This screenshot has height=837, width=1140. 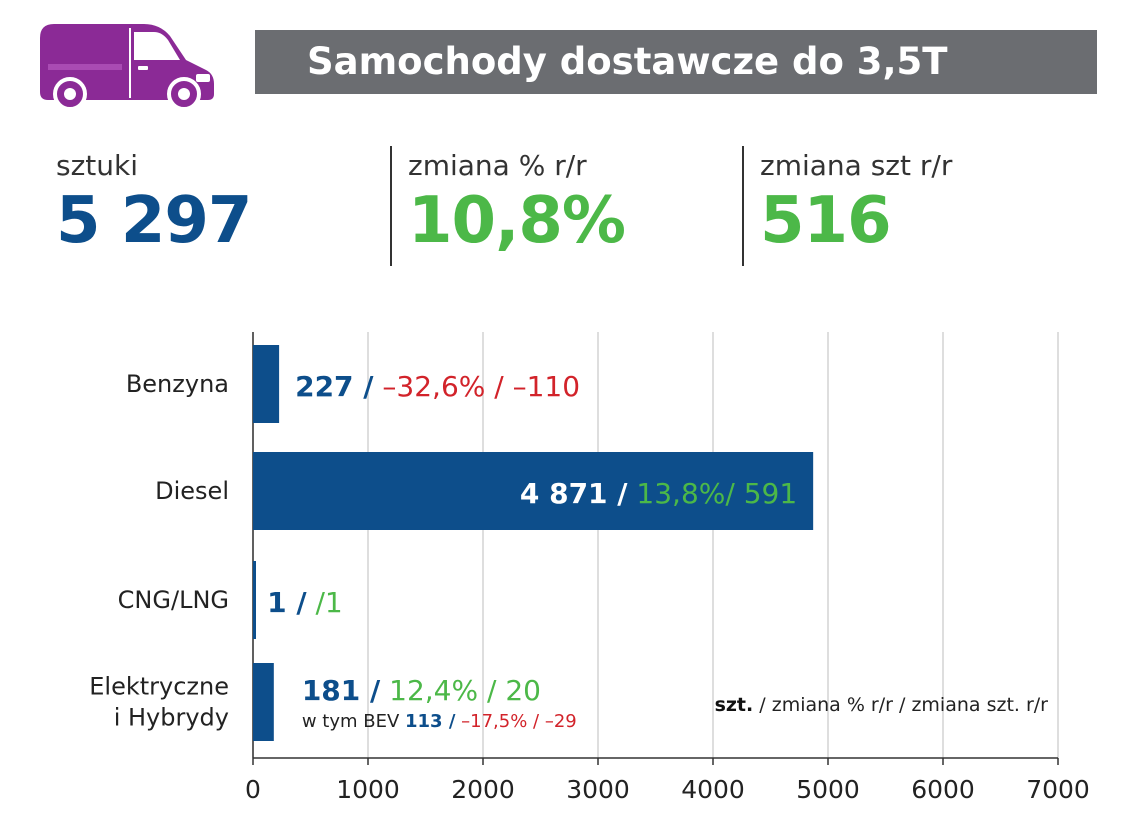 I want to click on van-icon, so click(x=127, y=67).